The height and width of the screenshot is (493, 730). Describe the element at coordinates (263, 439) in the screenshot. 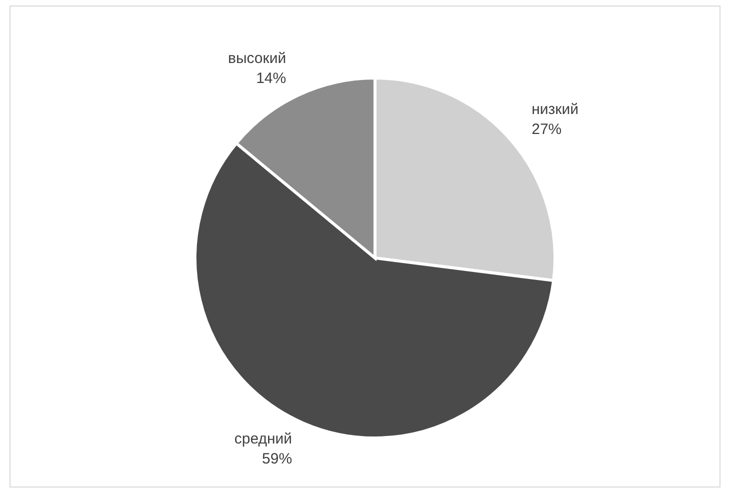

I see `slice-label: средний` at that location.